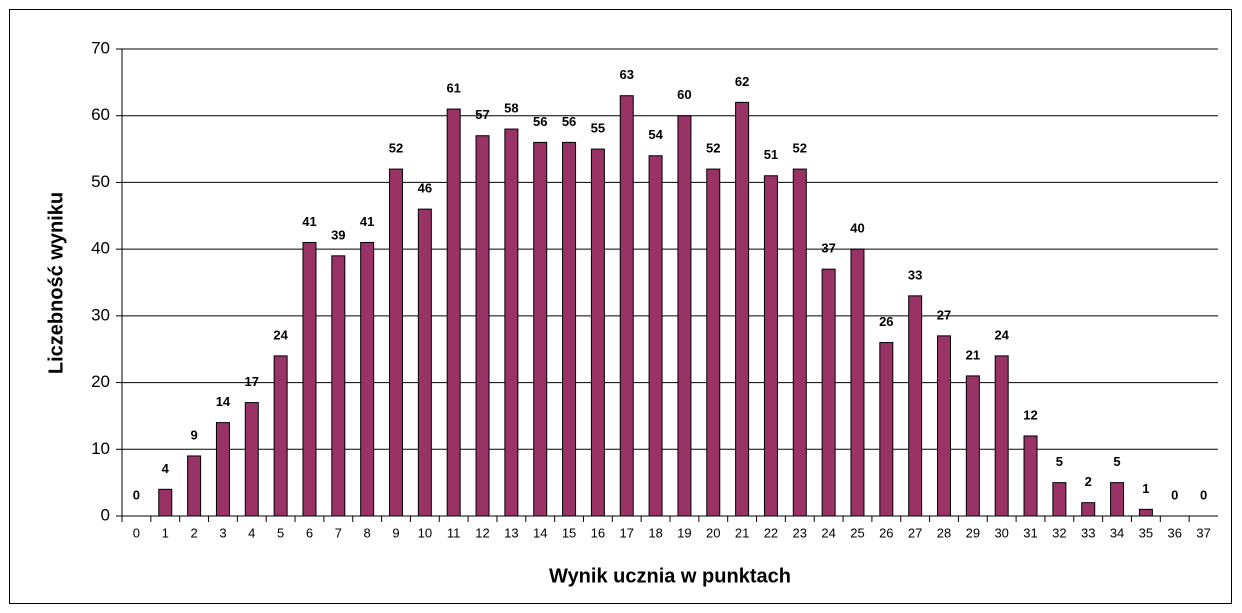 This screenshot has height=613, width=1242. I want to click on y-tick-label: 10, so click(100, 448).